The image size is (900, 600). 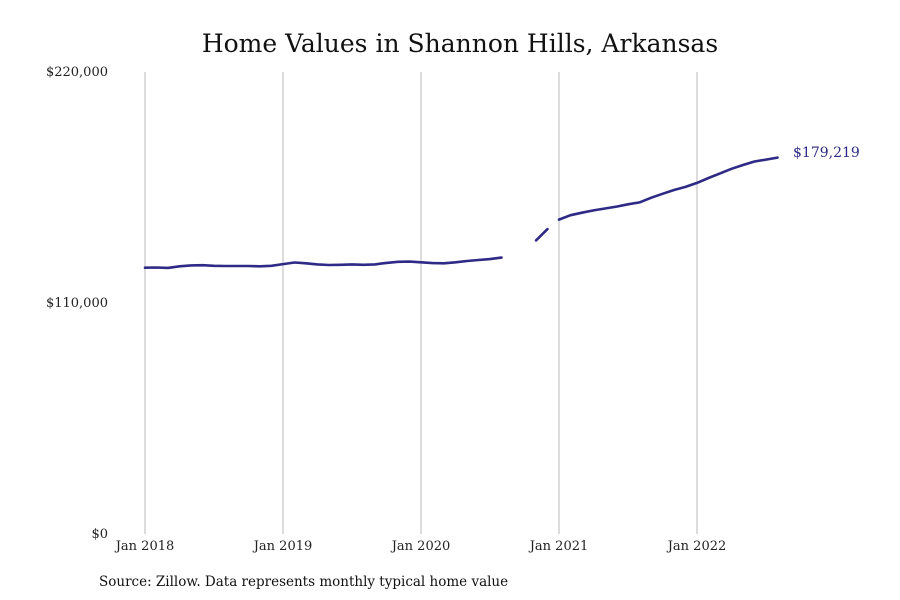 What do you see at coordinates (461, 213) in the screenshot?
I see `home-value-series` at bounding box center [461, 213].